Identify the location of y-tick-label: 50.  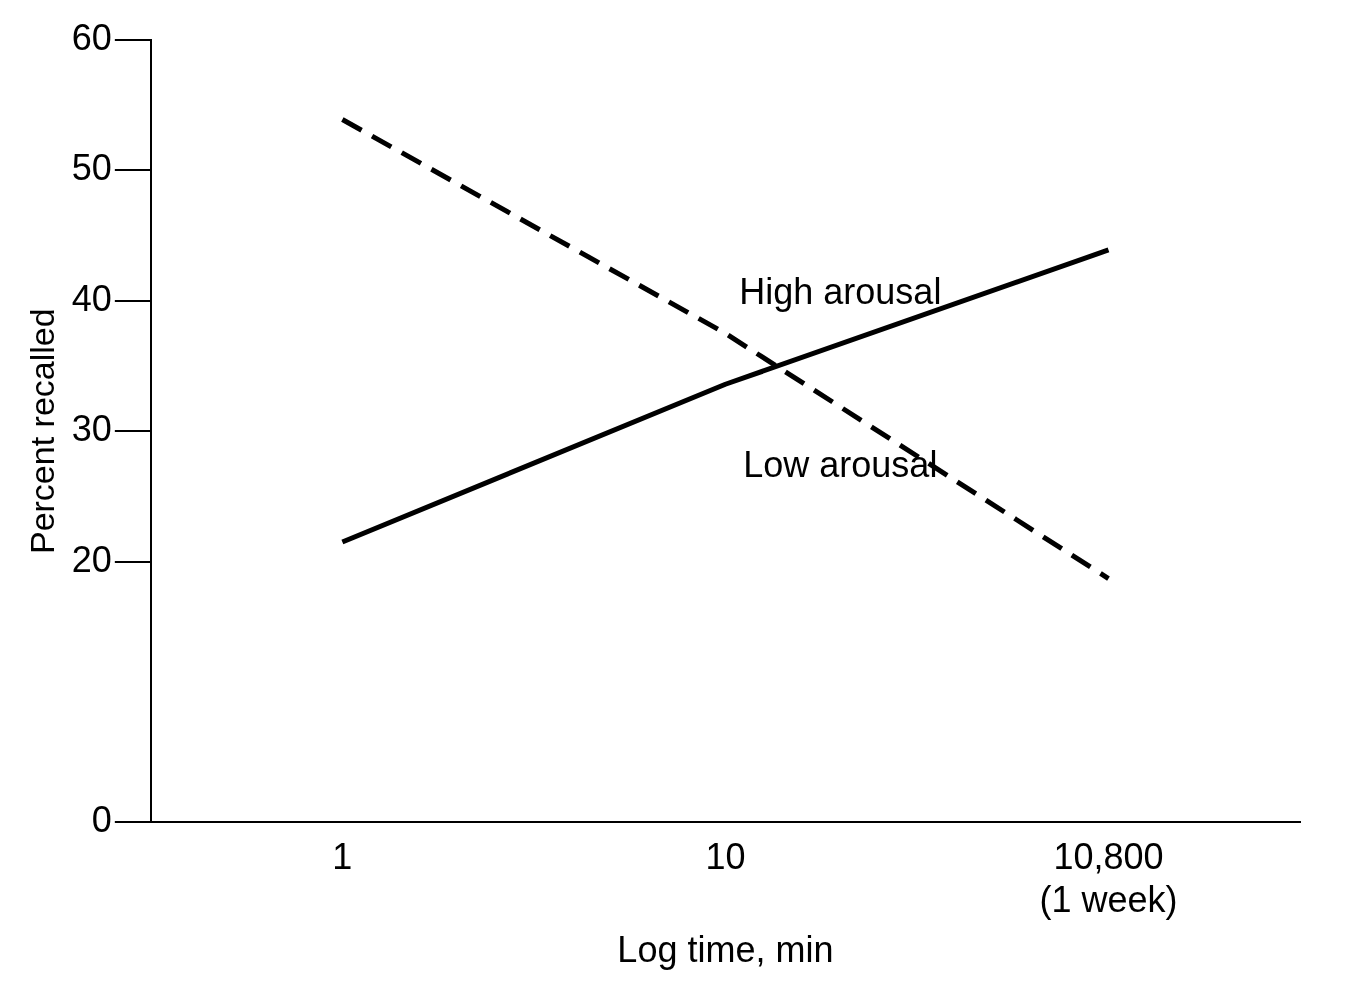
(91, 168).